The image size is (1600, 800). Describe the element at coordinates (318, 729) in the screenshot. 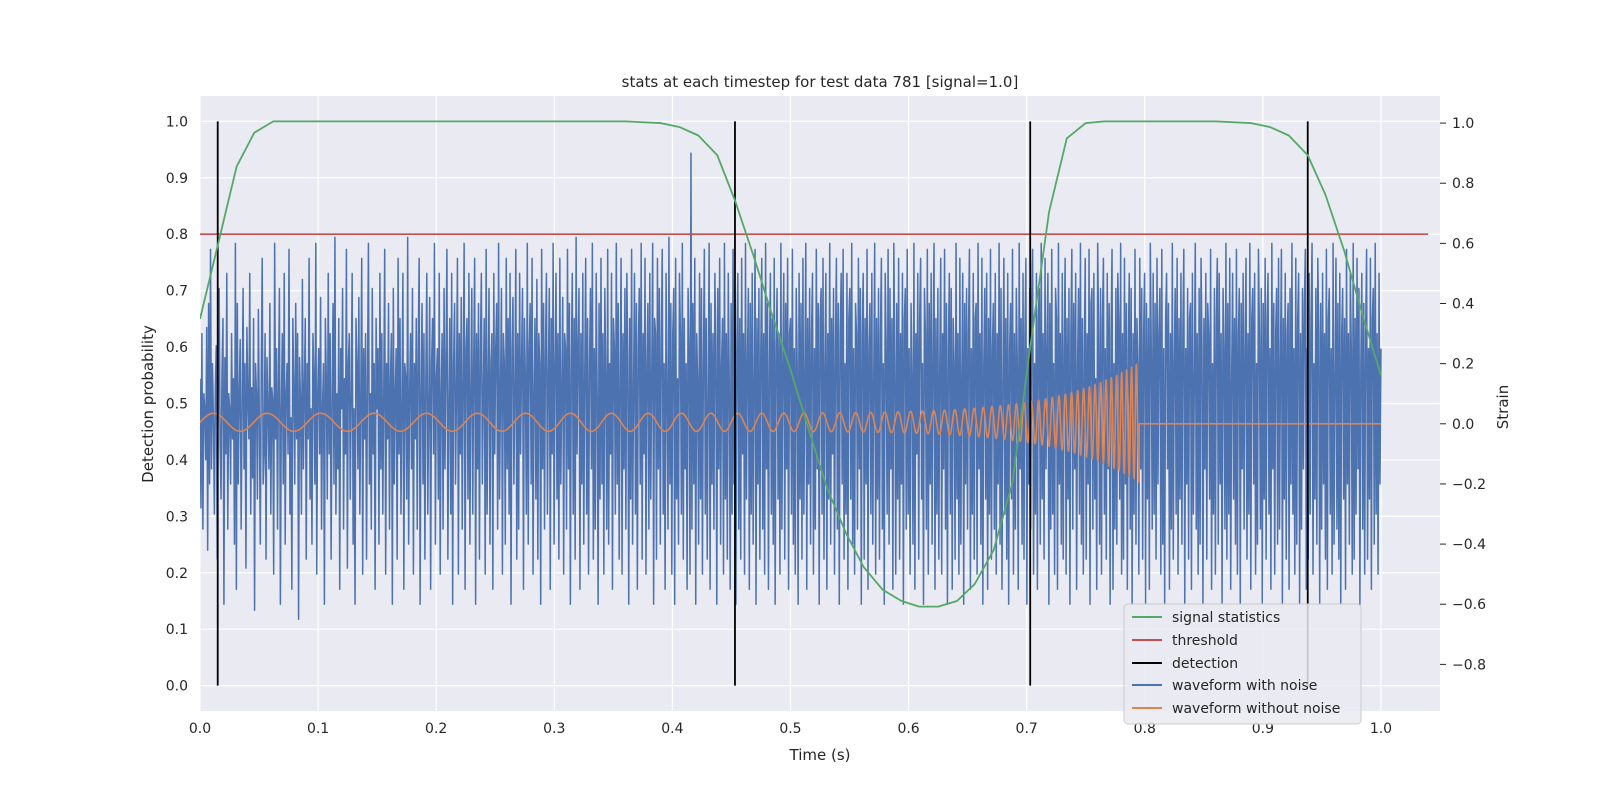

I see `x-tick-label: 0.1` at that location.